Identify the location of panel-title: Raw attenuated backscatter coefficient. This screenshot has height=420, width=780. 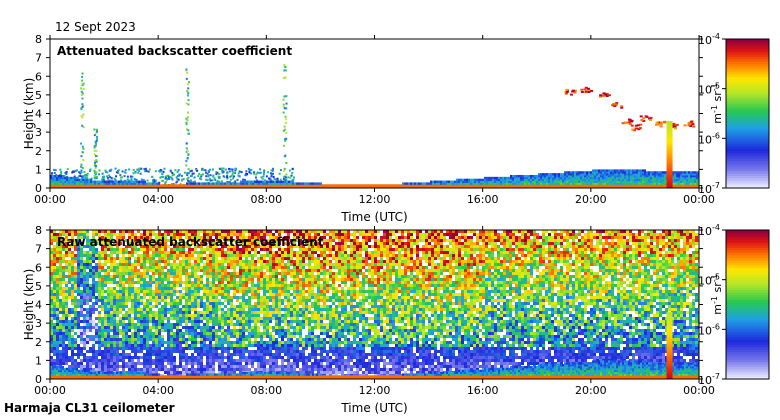
(190, 242).